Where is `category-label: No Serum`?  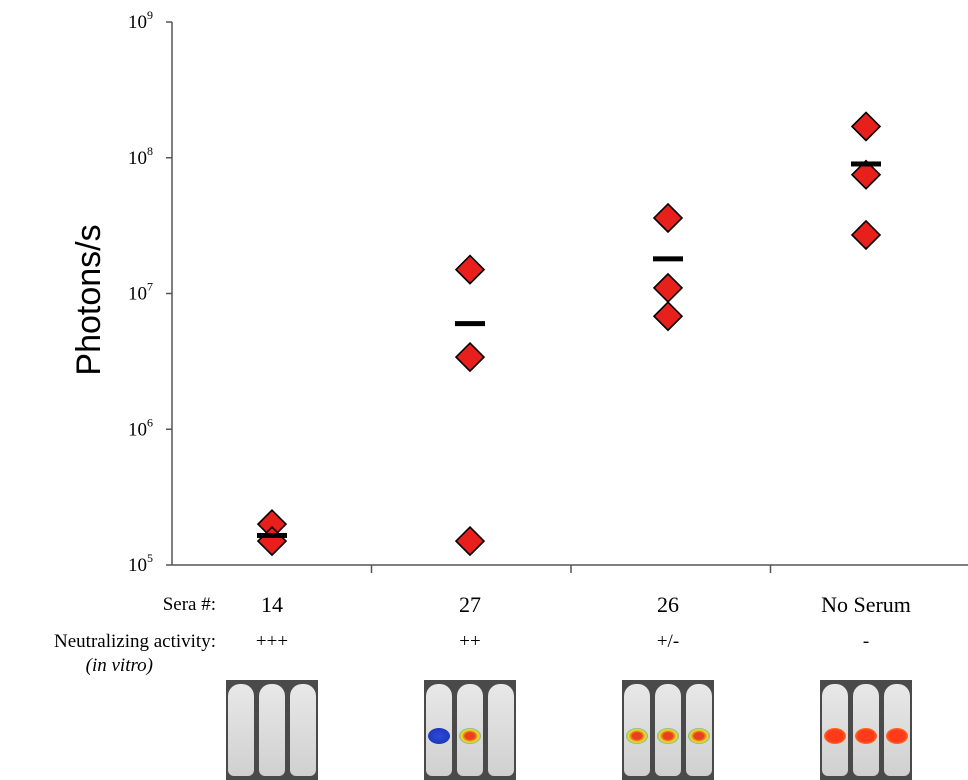 category-label: No Serum is located at coordinates (866, 604).